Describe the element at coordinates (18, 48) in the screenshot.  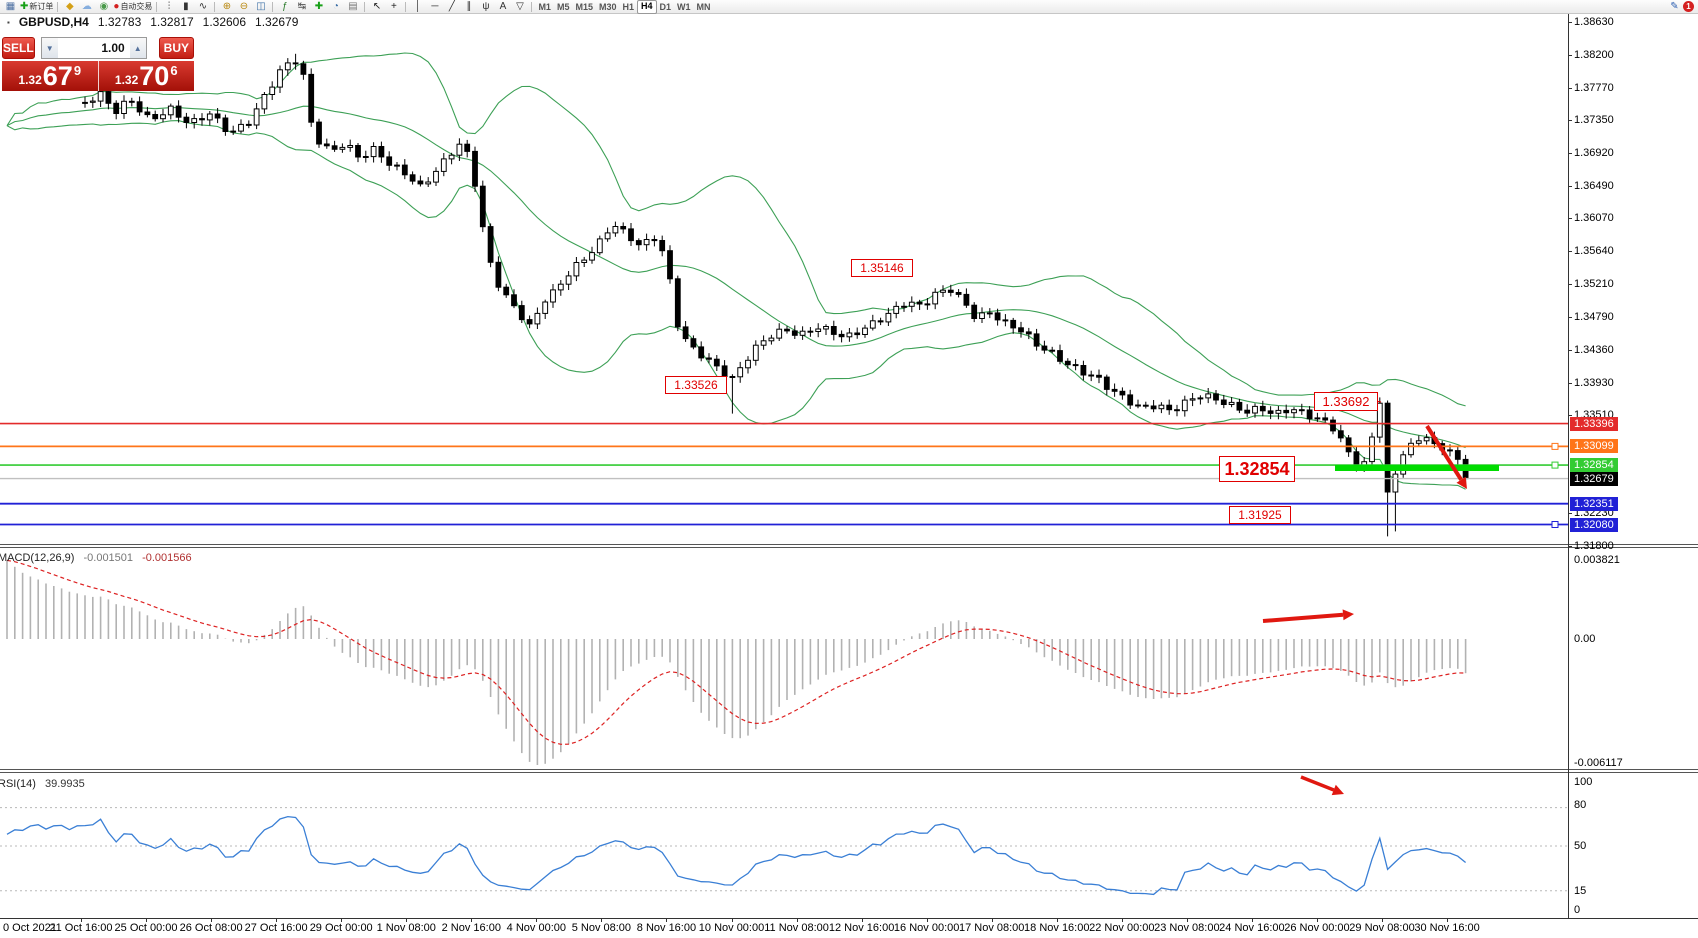
I see `sell-button: SELL` at that location.